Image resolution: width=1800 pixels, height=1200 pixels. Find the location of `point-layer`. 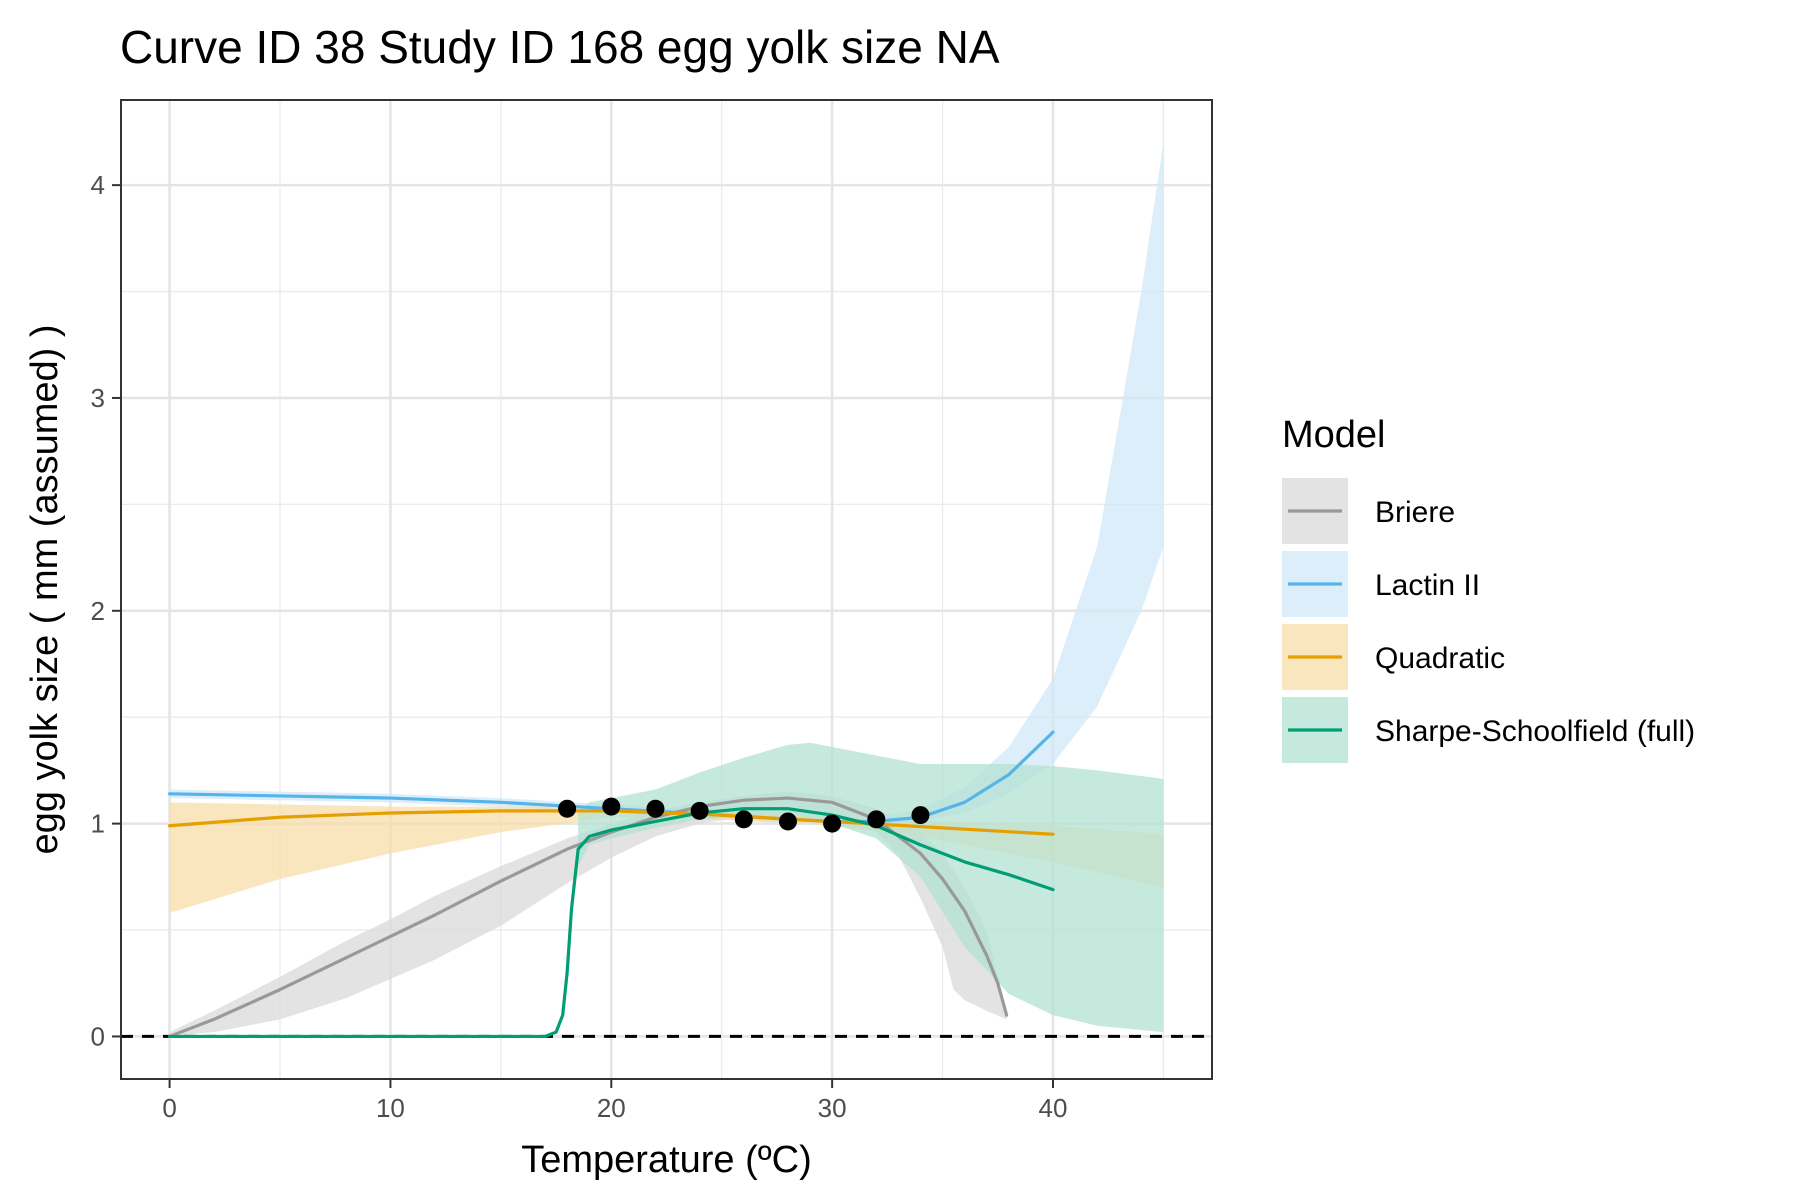

point-layer is located at coordinates (744, 815).